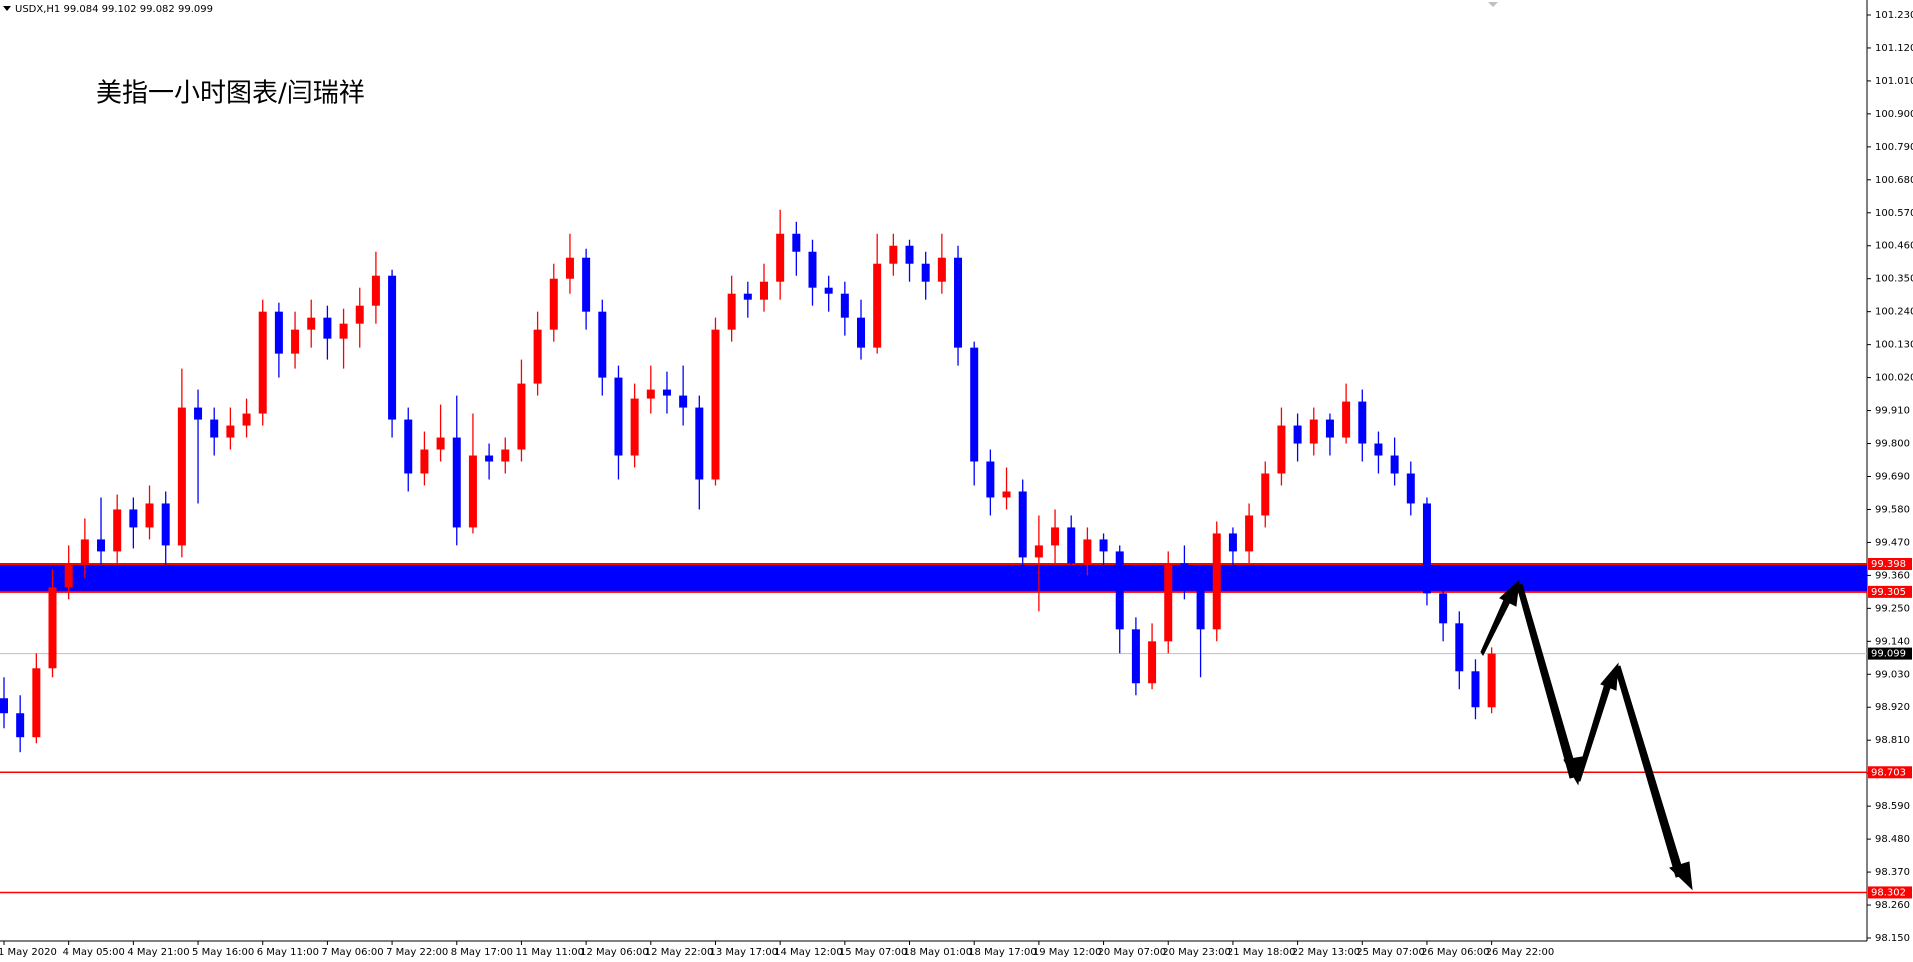 This screenshot has height=962, width=1913. Describe the element at coordinates (1894, 279) in the screenshot. I see `y-tick-label: 100.350` at that location.